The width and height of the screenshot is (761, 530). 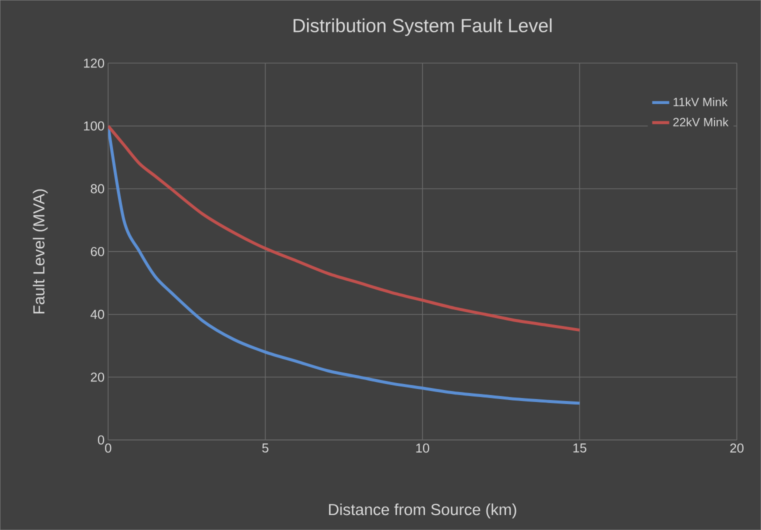 What do you see at coordinates (97, 314) in the screenshot?
I see `y-tick-label: 40` at bounding box center [97, 314].